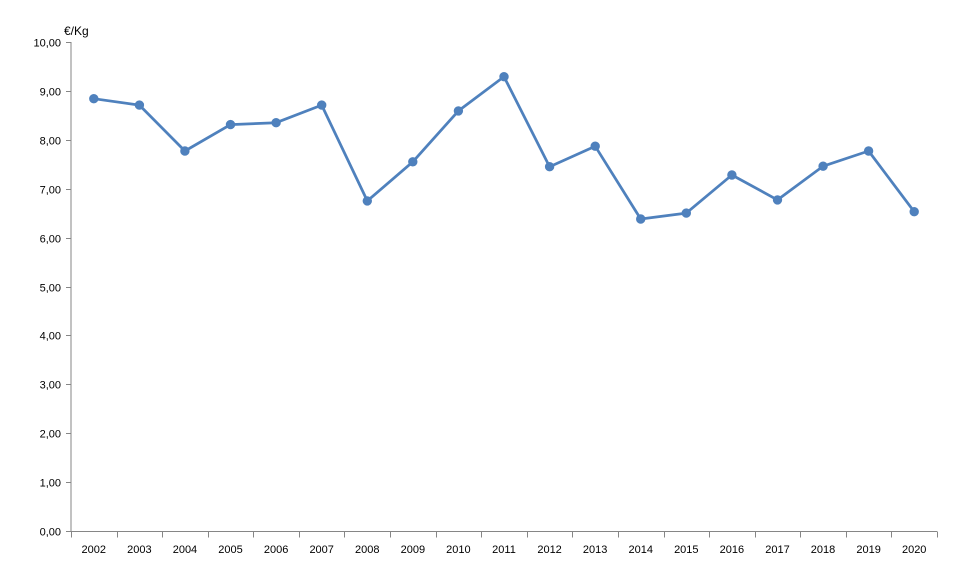 Image resolution: width=960 pixels, height=574 pixels. Describe the element at coordinates (76, 31) in the screenshot. I see `y-axis-title: €/Kg` at that location.